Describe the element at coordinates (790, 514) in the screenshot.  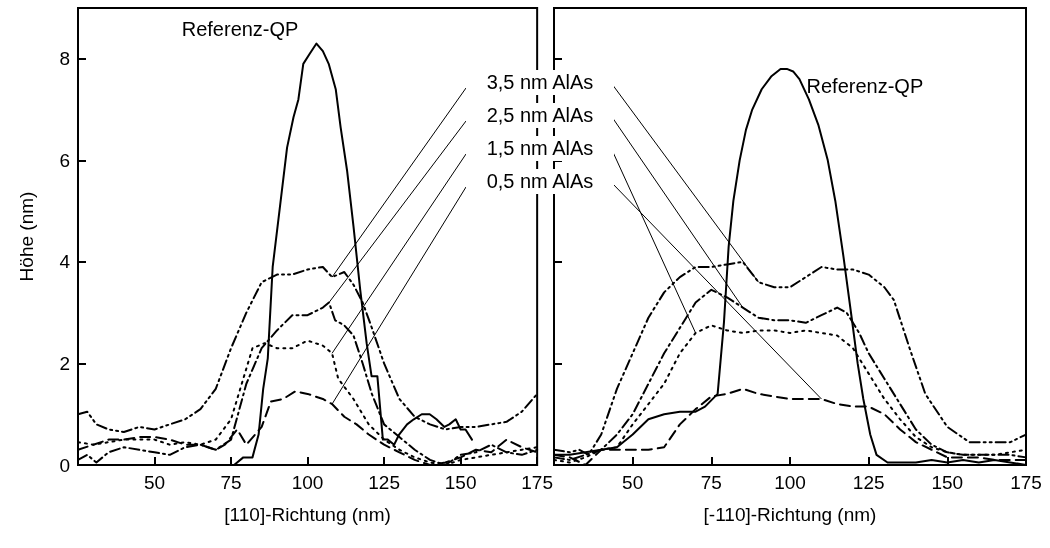
I see `x-axis-title: [-110]-Richtung (nm)` at that location.